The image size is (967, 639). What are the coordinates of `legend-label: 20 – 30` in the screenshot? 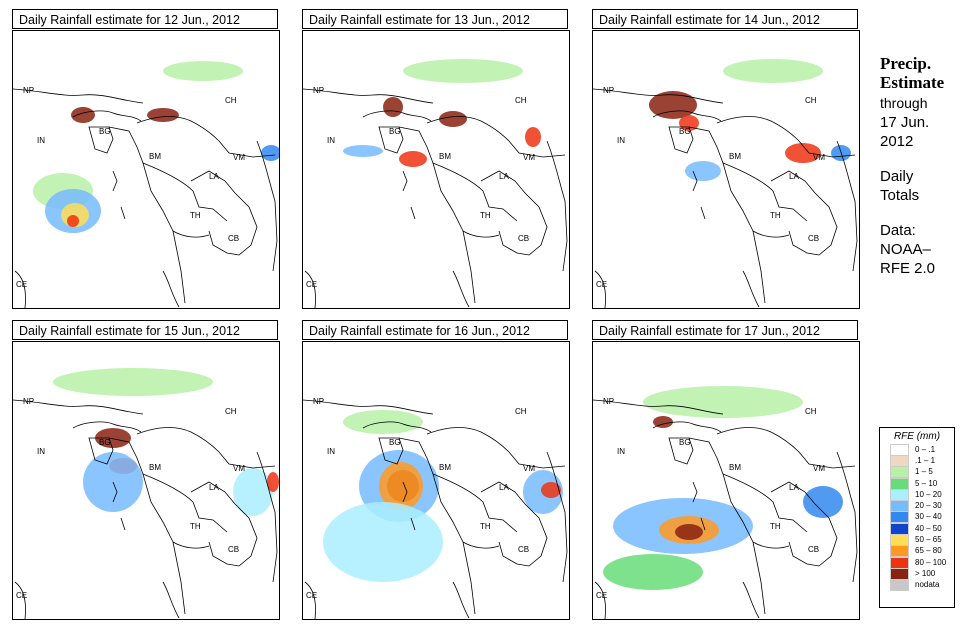 It's located at (928, 506).